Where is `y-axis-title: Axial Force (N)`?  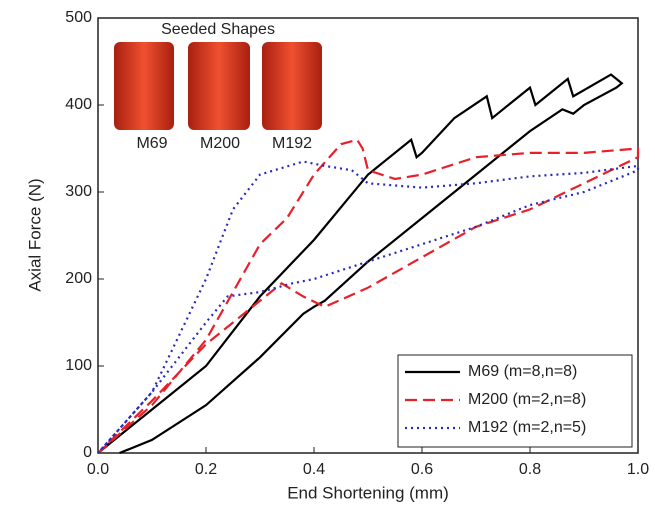
y-axis-title: Axial Force (N) is located at coordinates (34, 234).